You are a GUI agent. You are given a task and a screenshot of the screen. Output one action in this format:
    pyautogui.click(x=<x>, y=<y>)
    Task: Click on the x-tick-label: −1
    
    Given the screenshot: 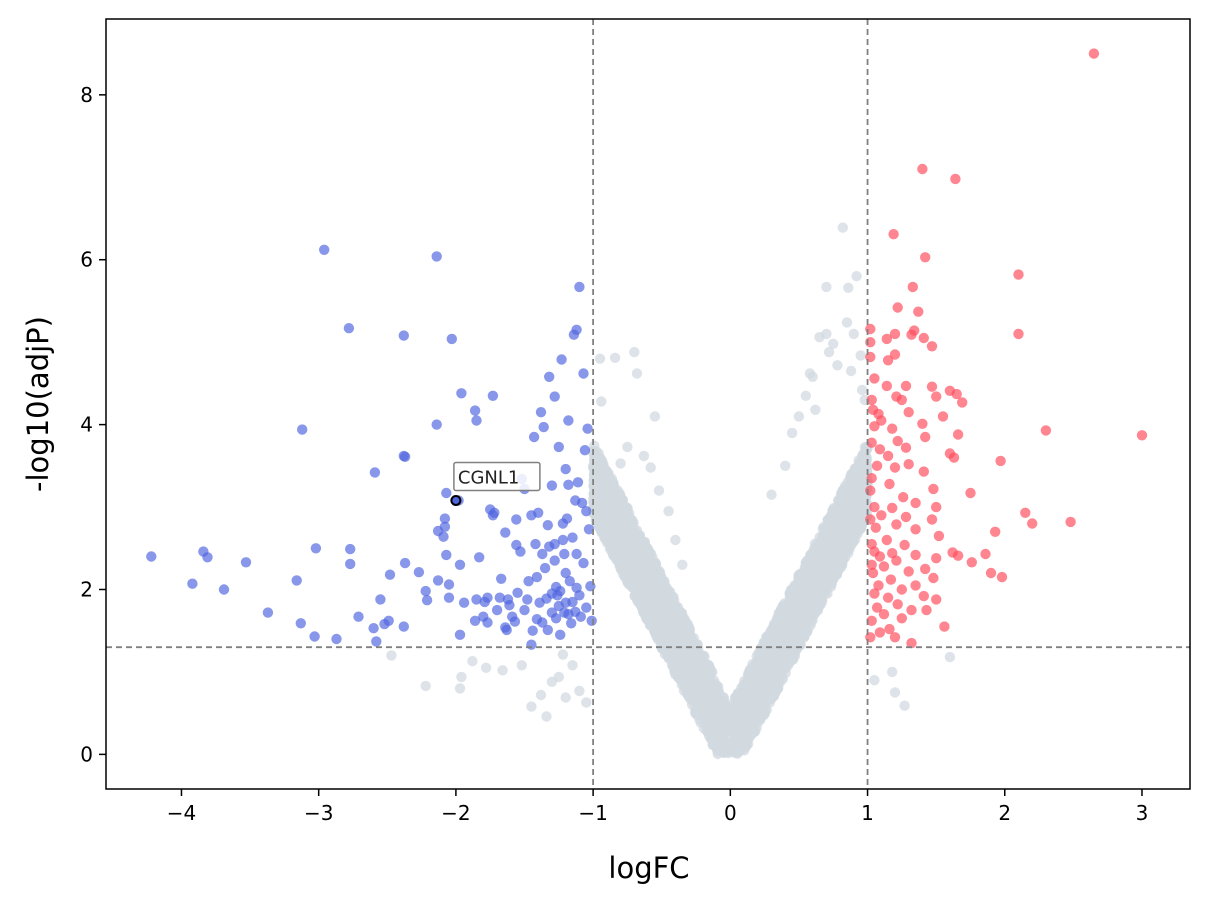 What is the action you would take?
    pyautogui.click(x=592, y=813)
    